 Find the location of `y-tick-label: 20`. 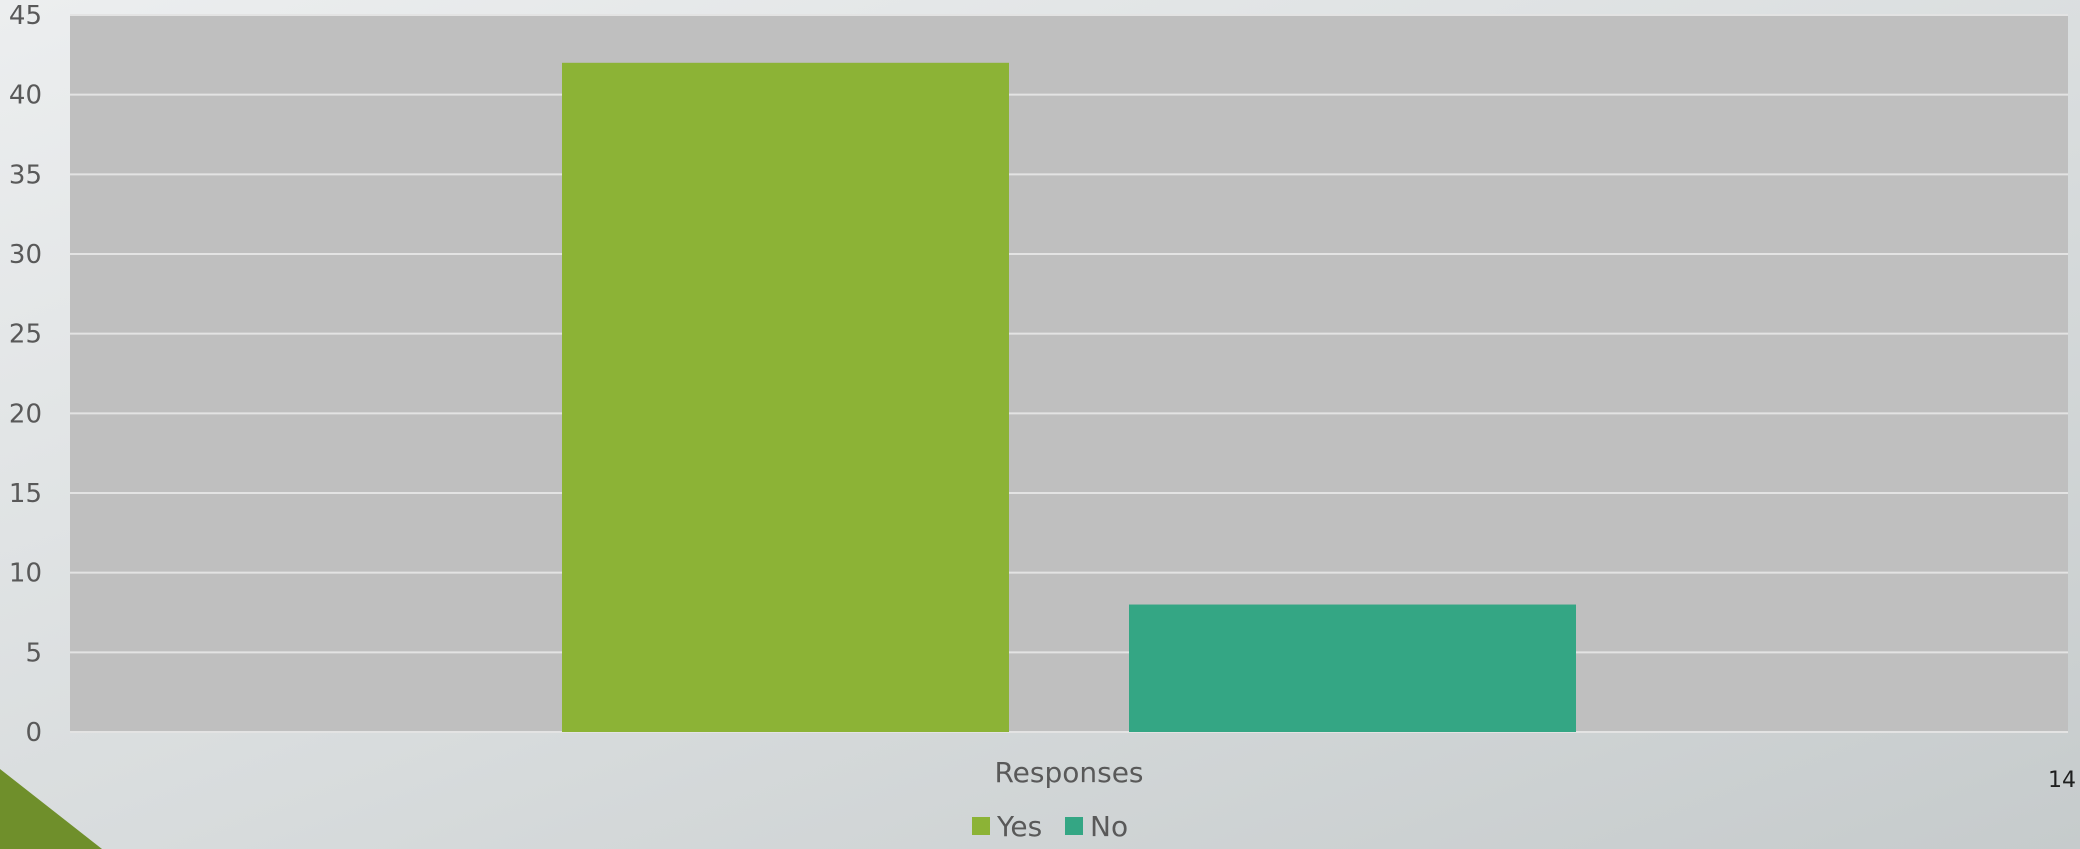

y-tick-label: 20 is located at coordinates (25, 414).